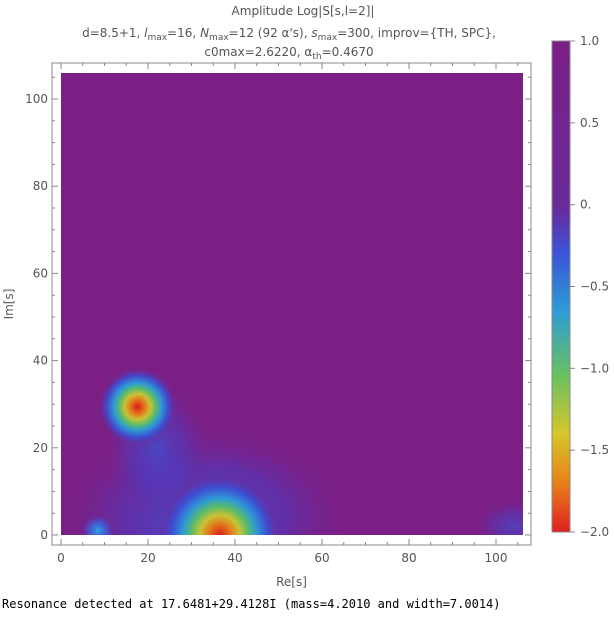 The image size is (614, 617). Describe the element at coordinates (589, 41) in the screenshot. I see `colorbar-tick-label: 1.0` at that location.